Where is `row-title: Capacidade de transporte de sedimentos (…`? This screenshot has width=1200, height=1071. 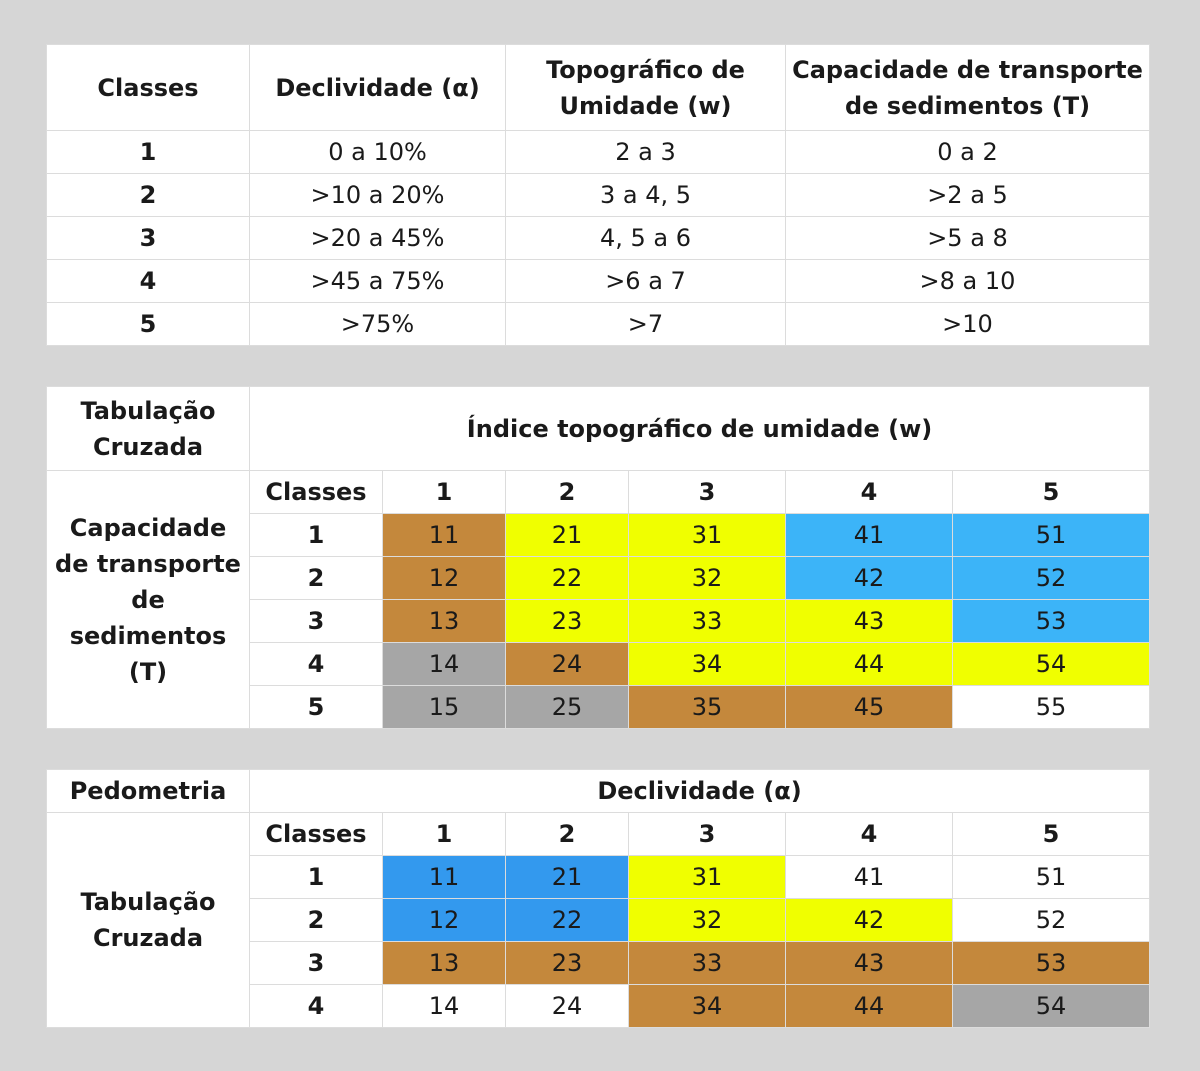 row-title: Capacidade de transporte de sedimentos (… is located at coordinates (148, 599).